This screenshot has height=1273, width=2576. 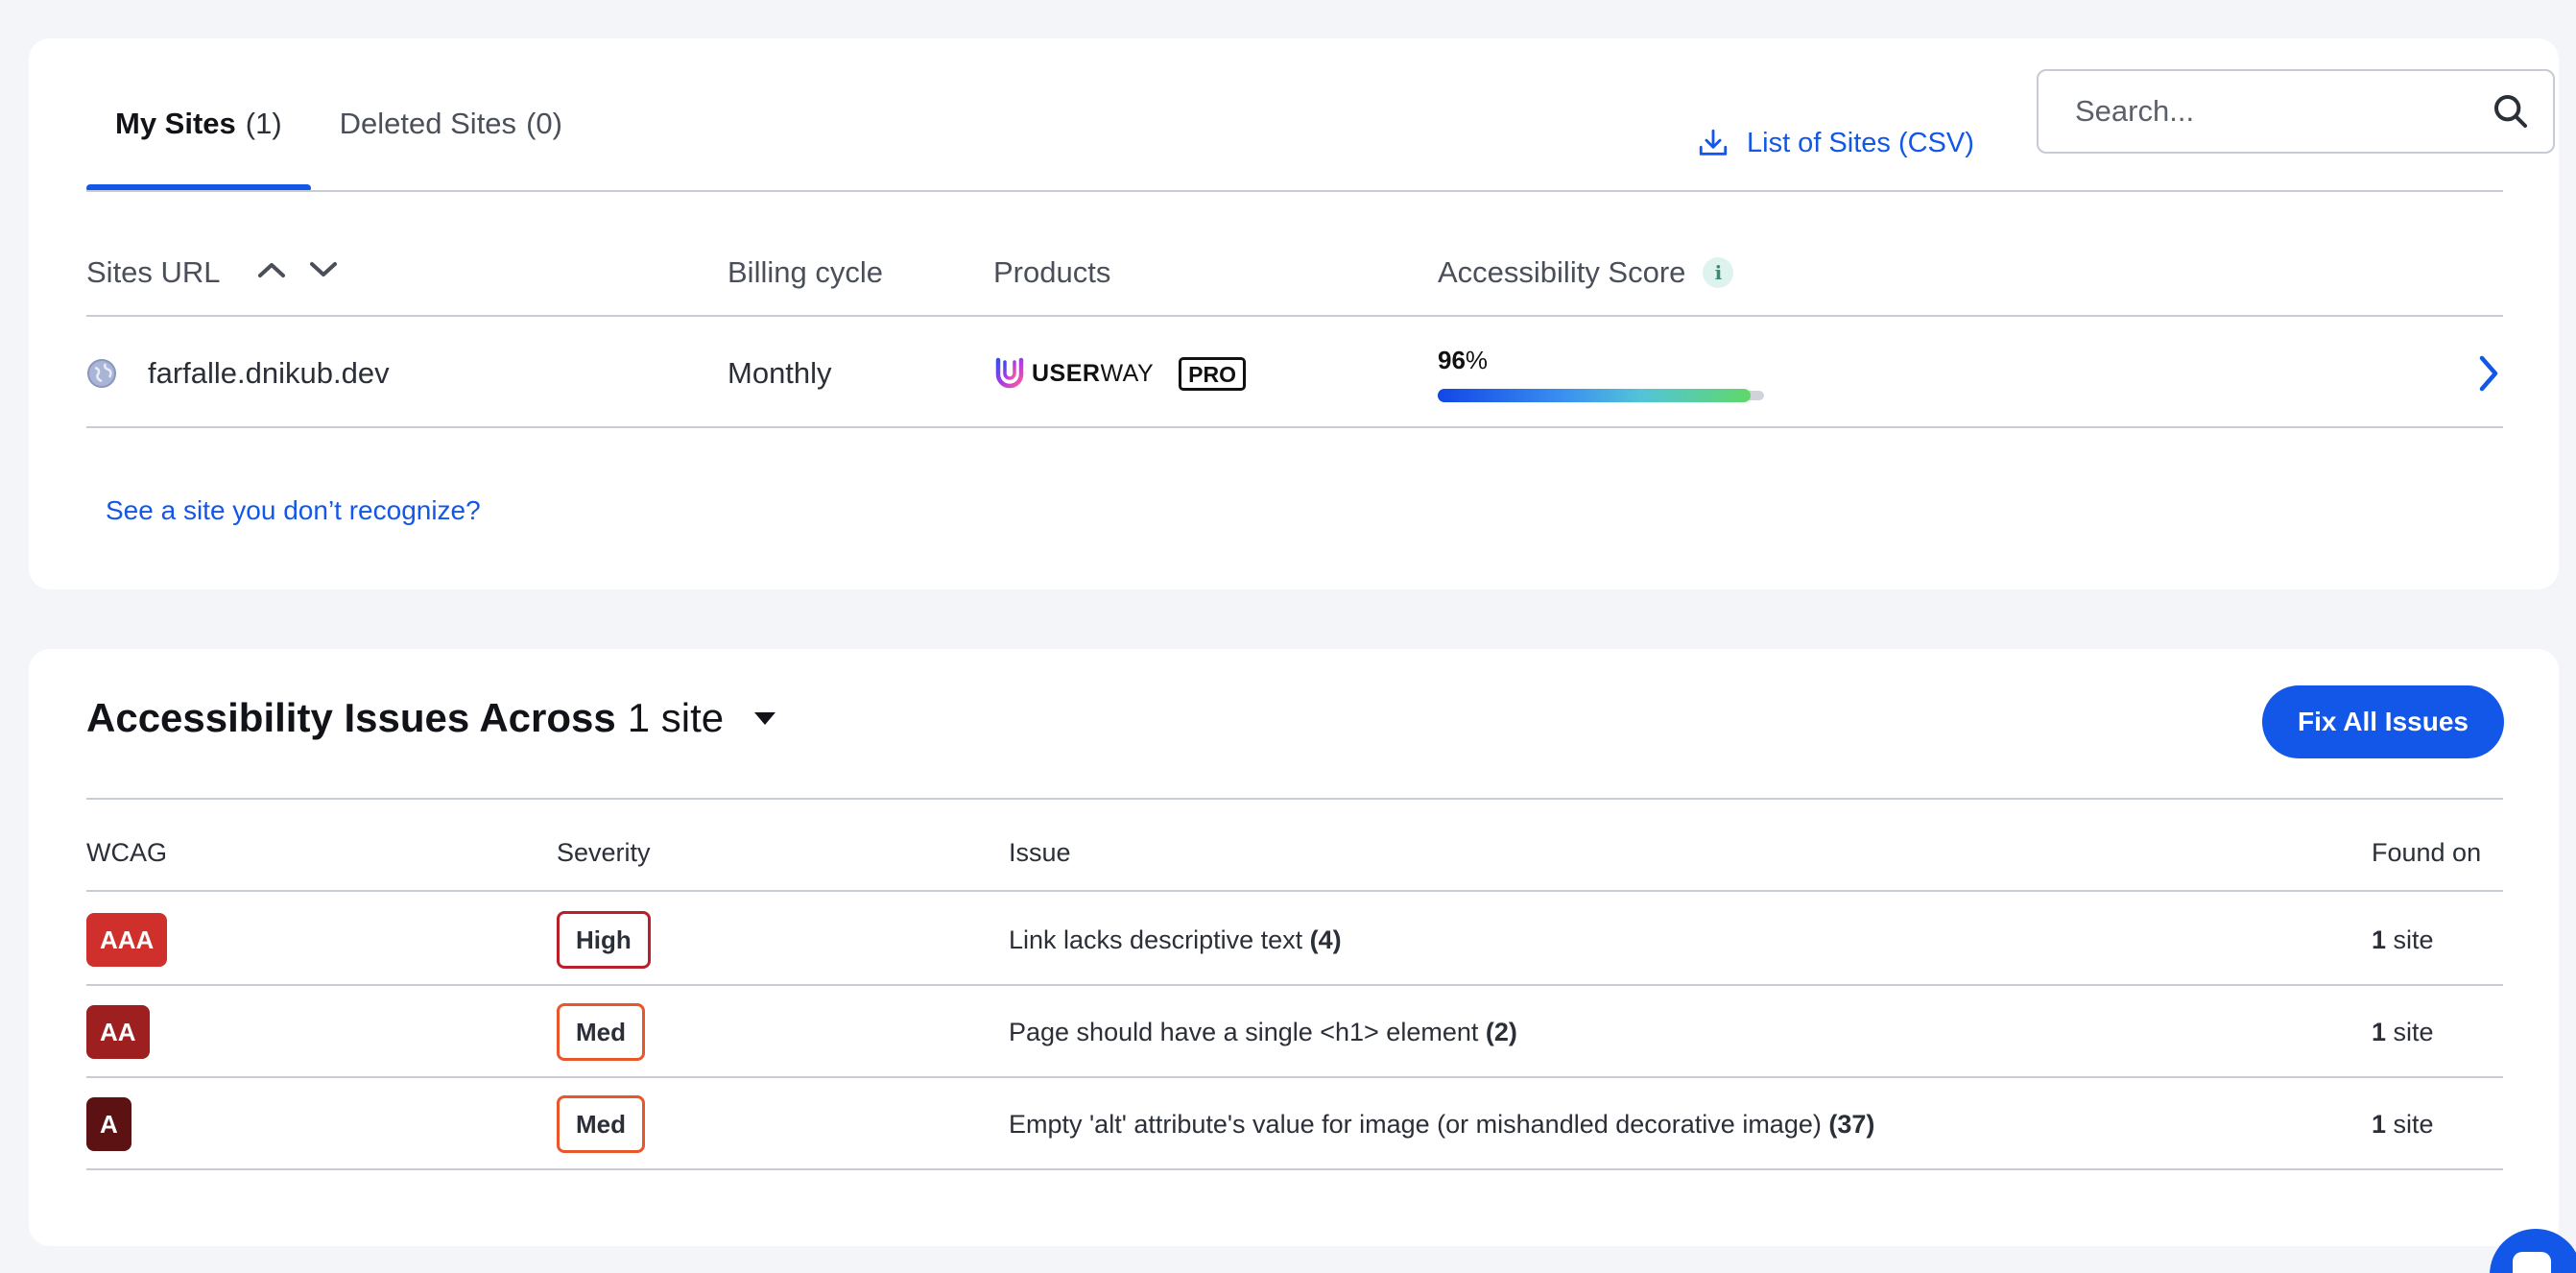 What do you see at coordinates (2427, 852) in the screenshot?
I see `header-found-on: Found on` at bounding box center [2427, 852].